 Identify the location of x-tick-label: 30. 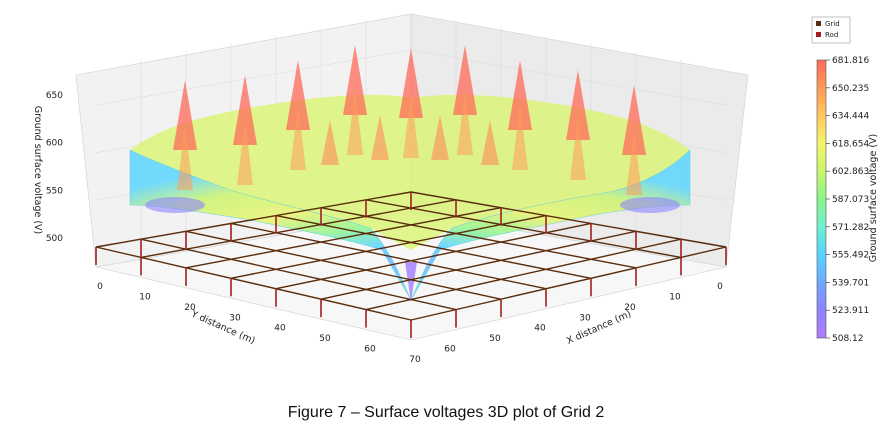
(585, 318).